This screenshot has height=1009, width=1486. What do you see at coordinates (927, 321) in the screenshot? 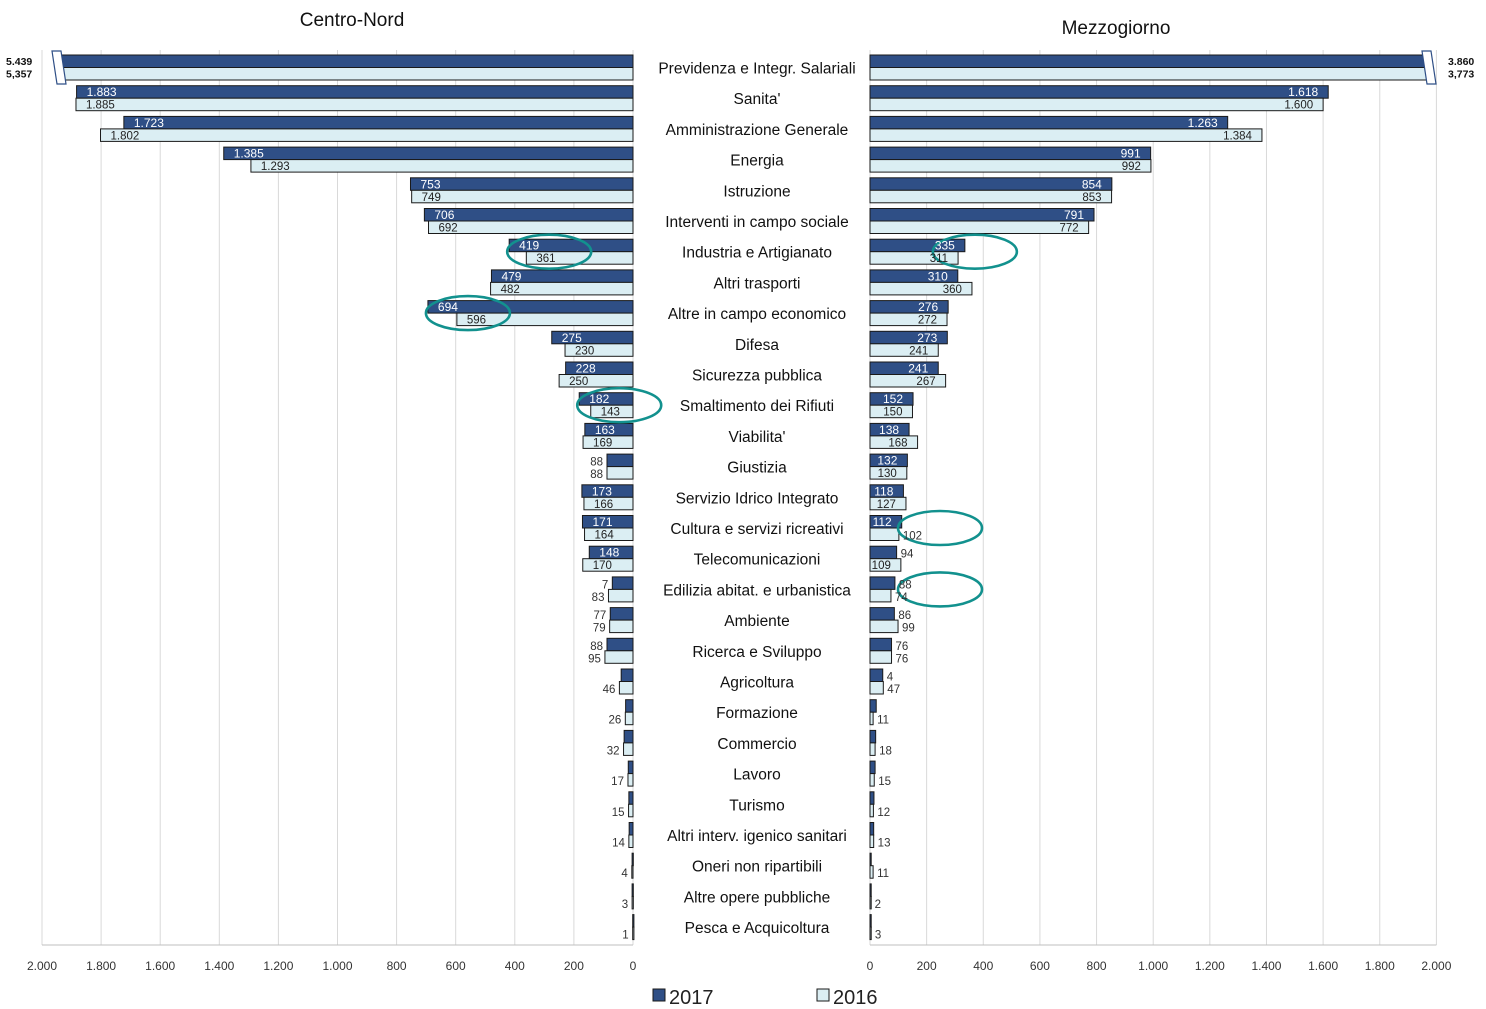
I see `right-data-label-2016-altre-in-campo-economico: 272` at bounding box center [927, 321].